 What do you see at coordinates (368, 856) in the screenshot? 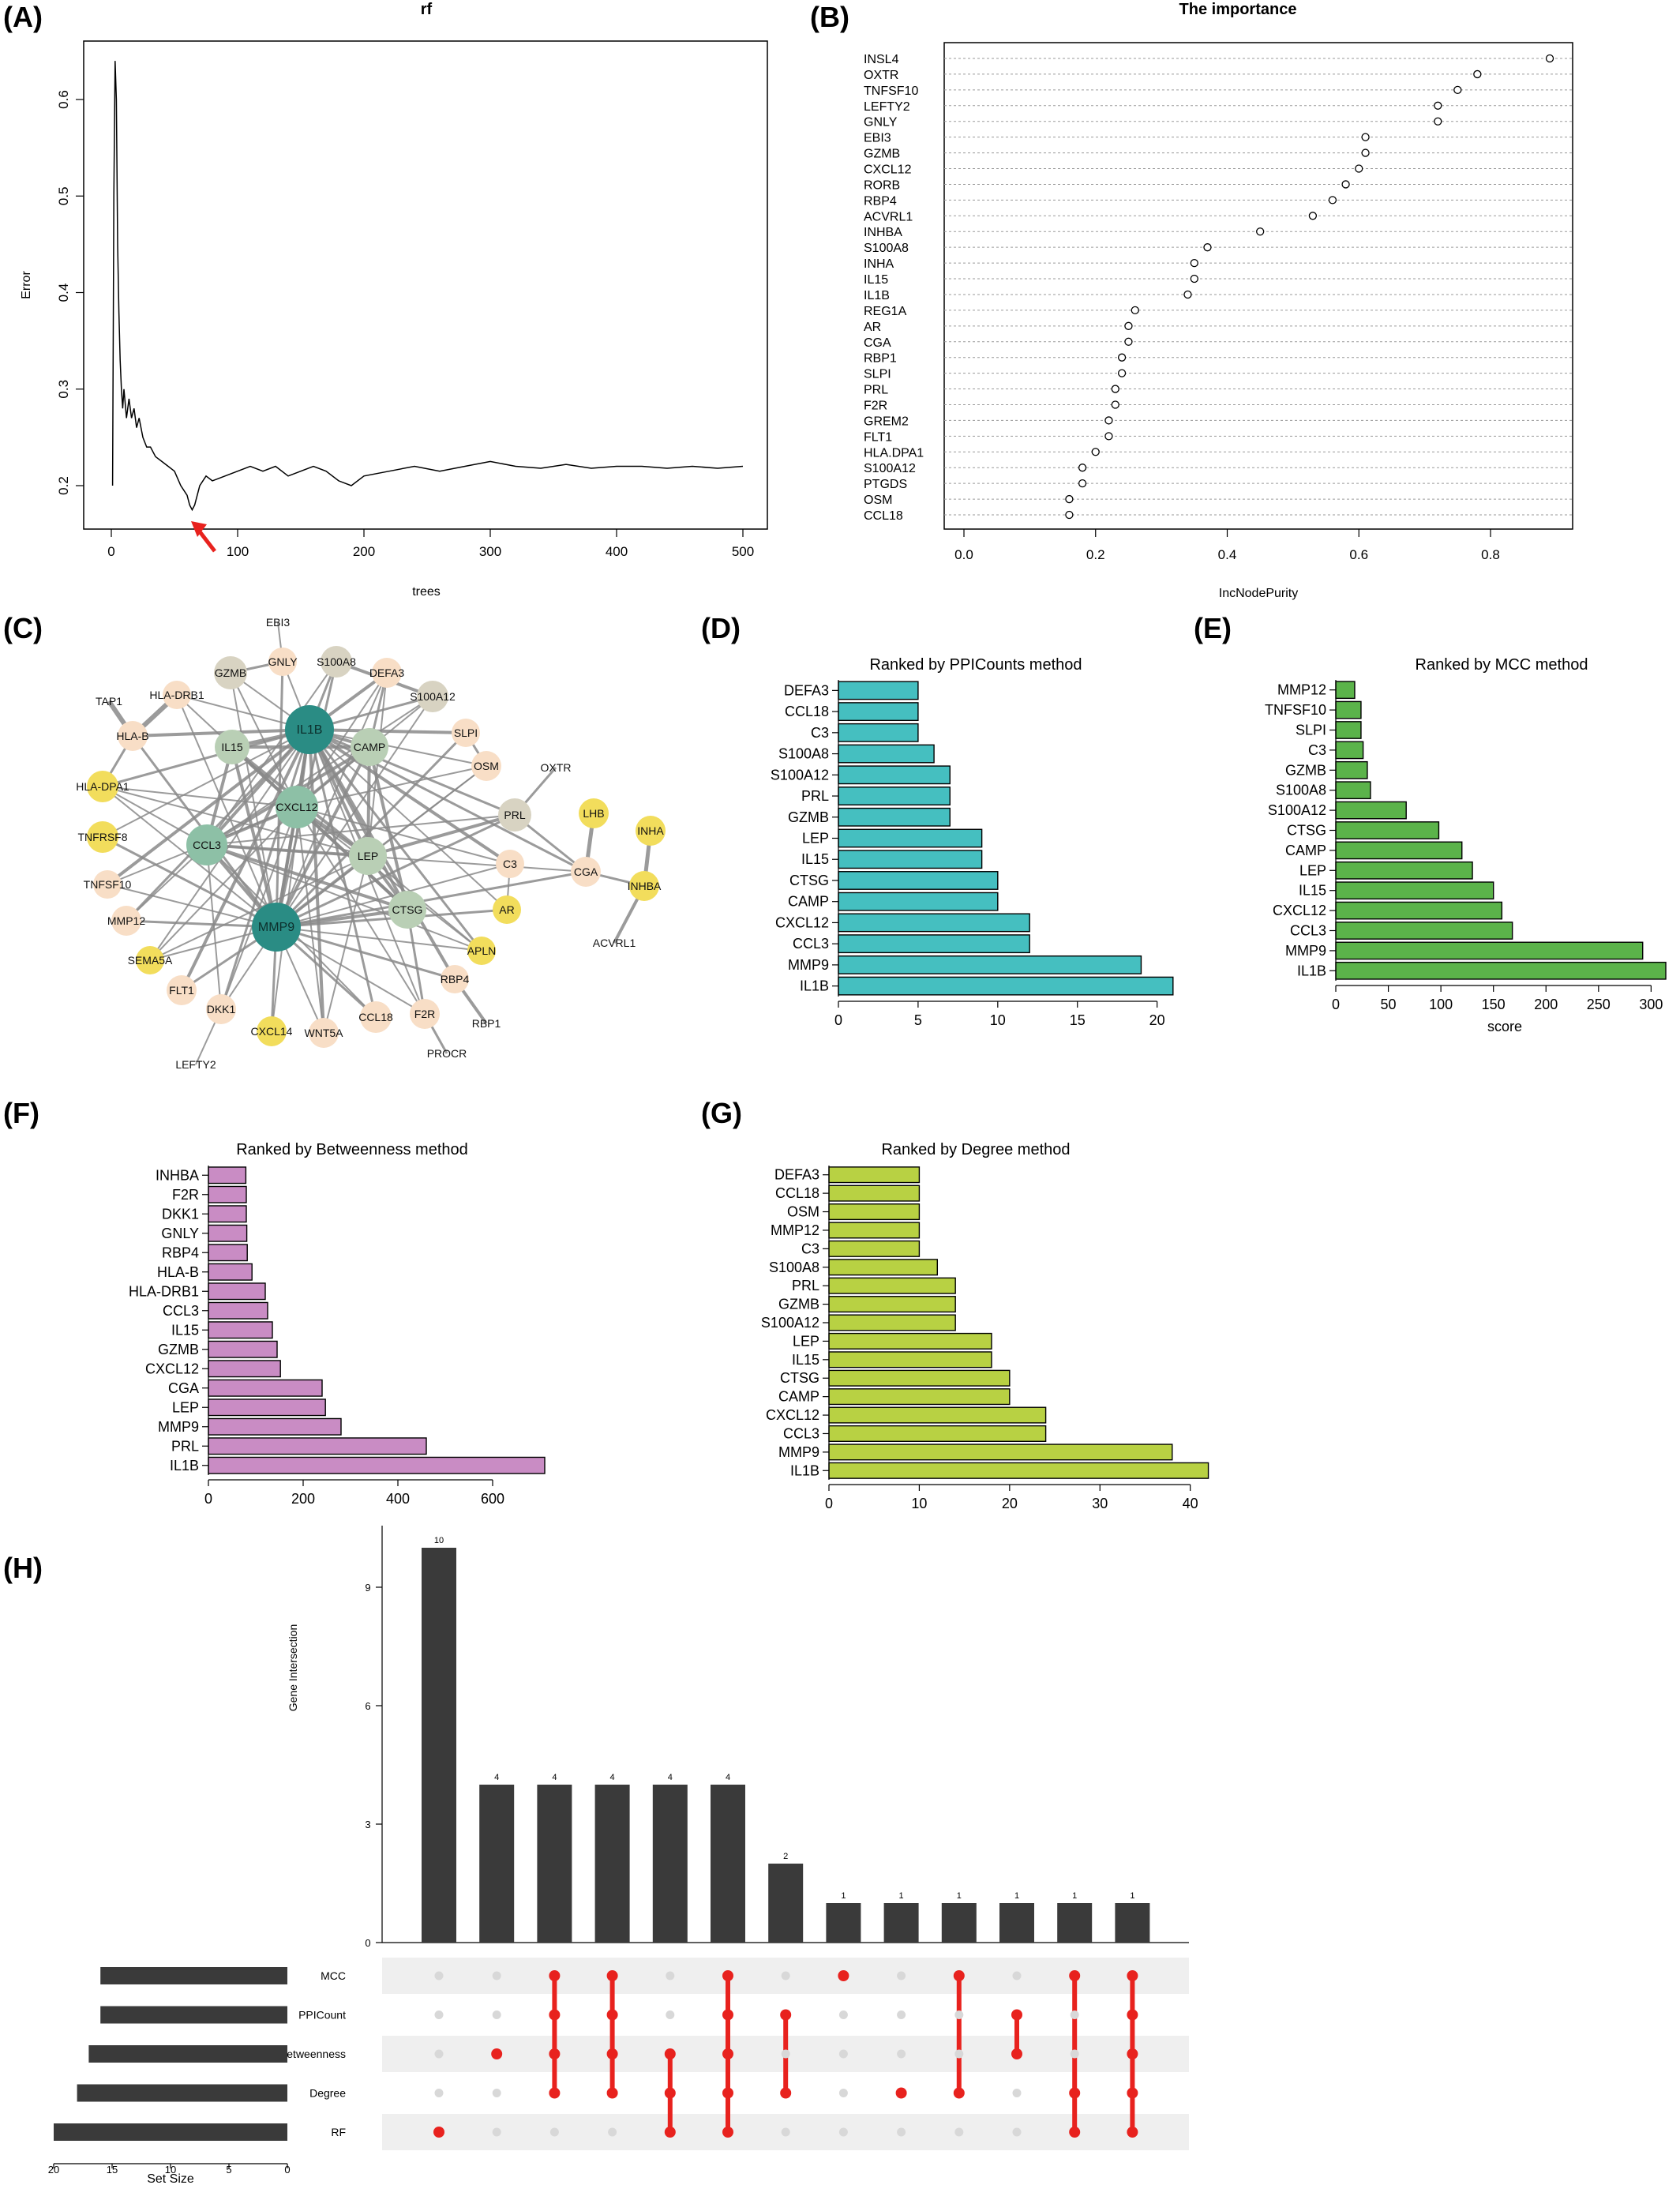
I see `network-node-label: LEP` at bounding box center [368, 856].